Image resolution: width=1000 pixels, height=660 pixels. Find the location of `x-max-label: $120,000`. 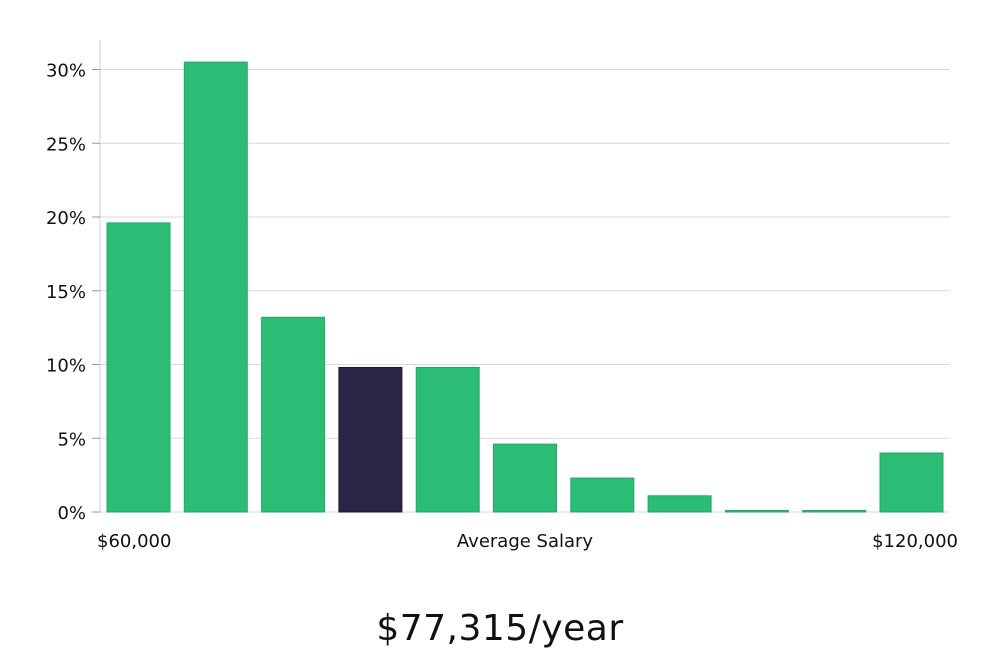

x-max-label: $120,000 is located at coordinates (915, 541).